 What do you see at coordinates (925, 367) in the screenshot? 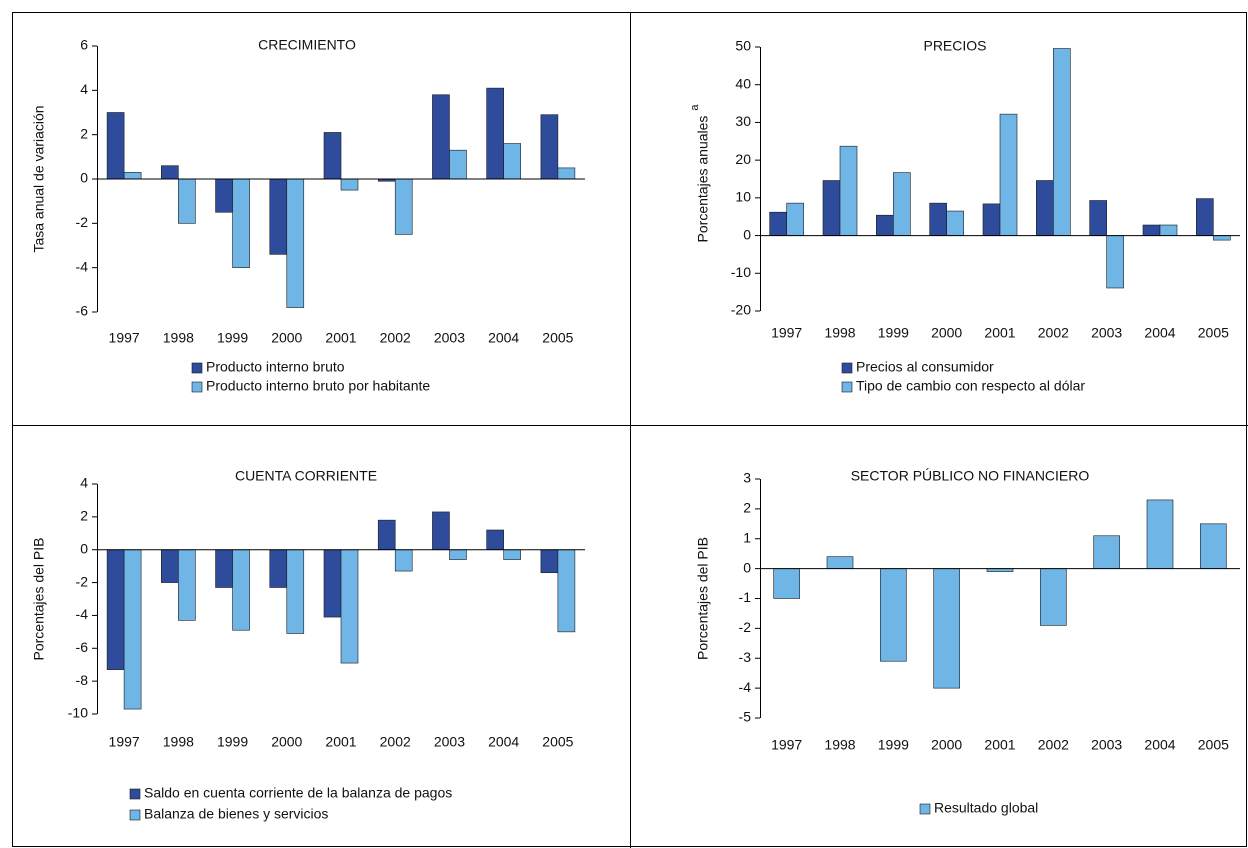
I see `legend-label: Precios al consumidor` at bounding box center [925, 367].